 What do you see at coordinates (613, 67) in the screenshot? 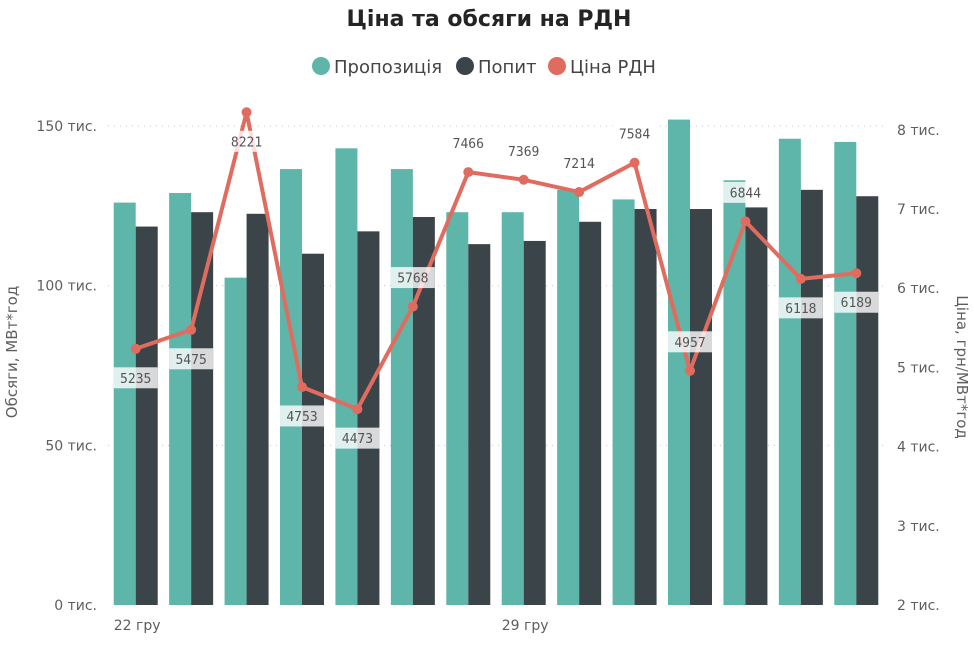
I see `legend-label: Ціна РДН` at bounding box center [613, 67].